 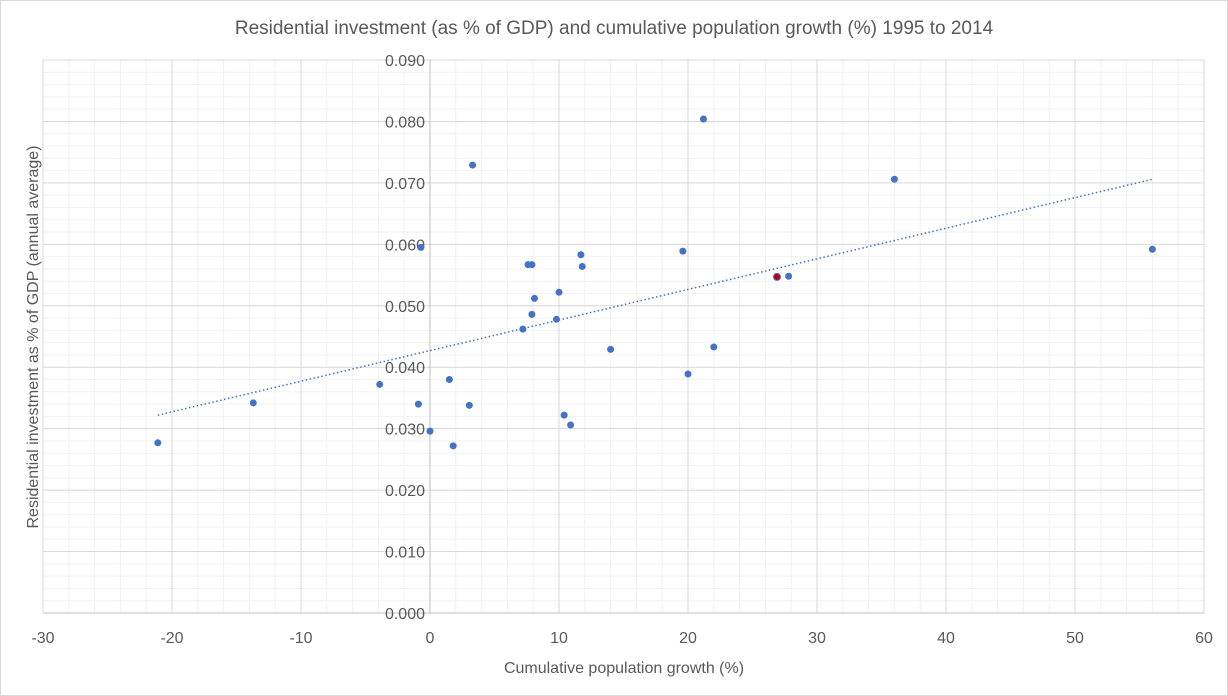 I want to click on x-tick-label: -20, so click(x=171, y=638).